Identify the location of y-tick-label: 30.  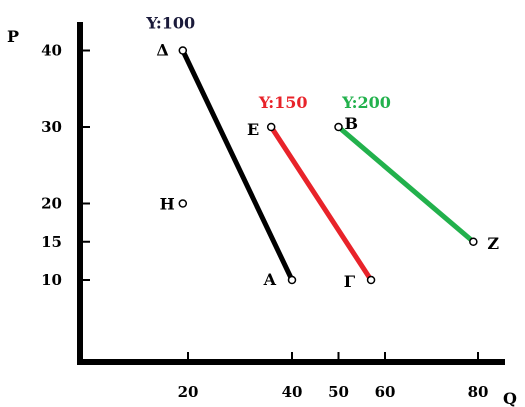
(51, 127).